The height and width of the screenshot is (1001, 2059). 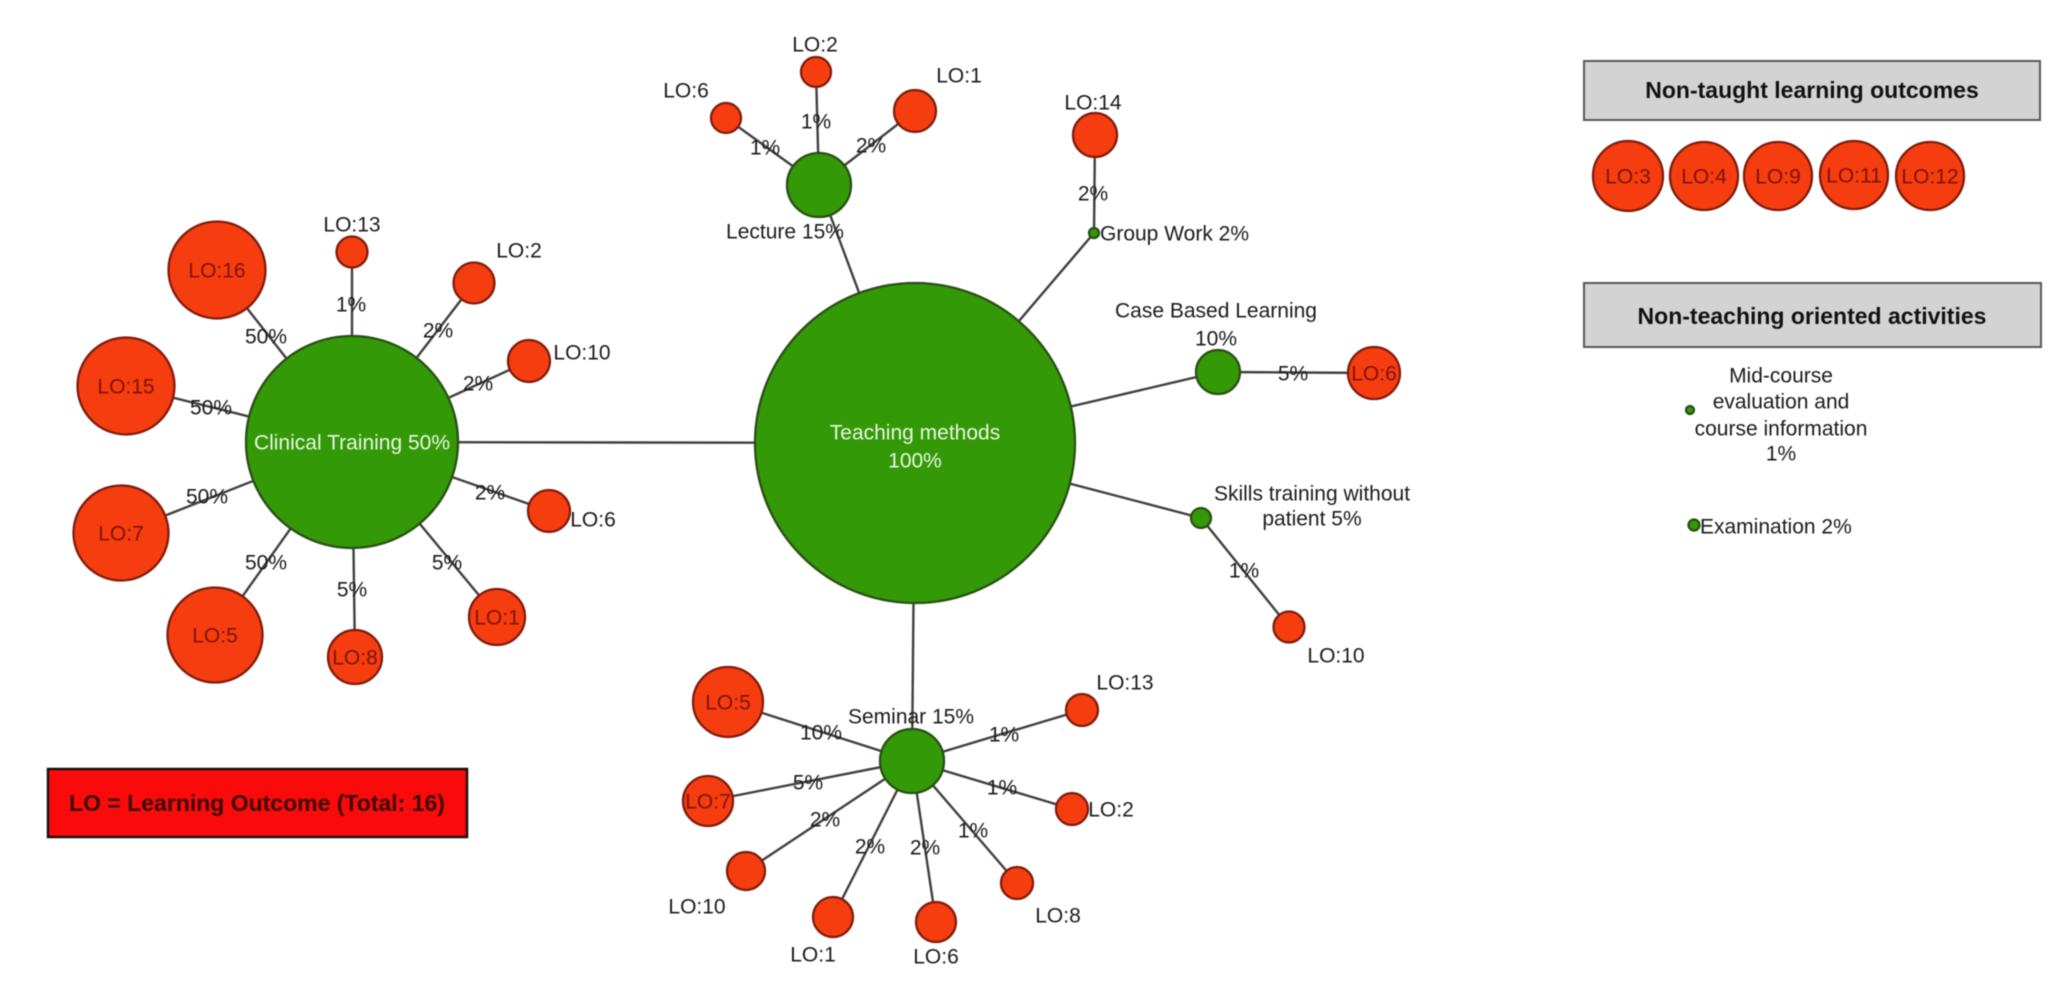 I want to click on svg-text: Group Work 2%, so click(x=1174, y=234).